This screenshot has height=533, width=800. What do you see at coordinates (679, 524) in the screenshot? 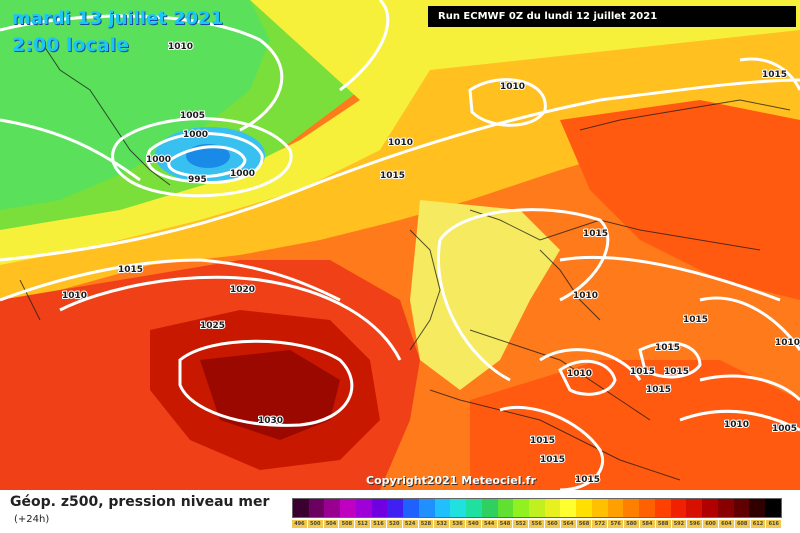
I see `legend-tick-label: 592` at bounding box center [679, 524].